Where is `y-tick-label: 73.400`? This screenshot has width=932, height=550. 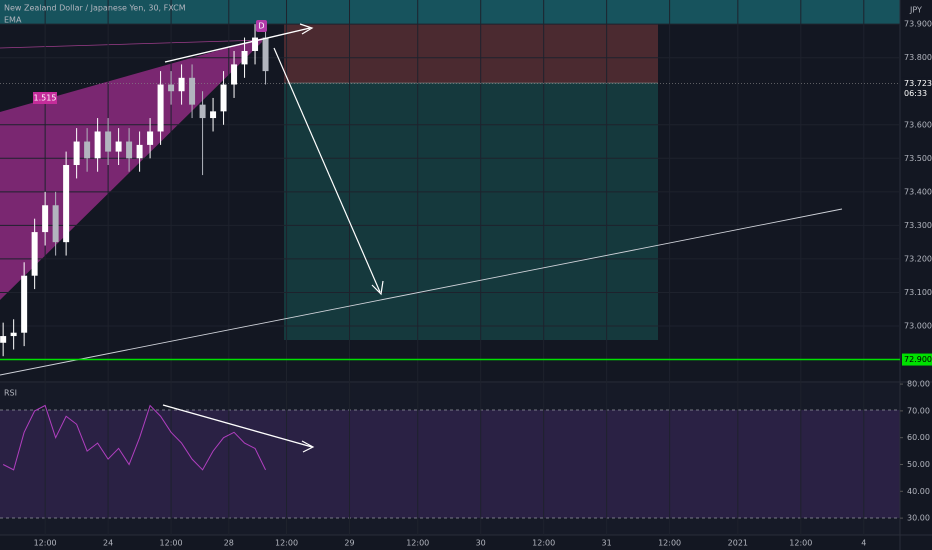
y-tick-label: 73.400 is located at coordinates (918, 191).